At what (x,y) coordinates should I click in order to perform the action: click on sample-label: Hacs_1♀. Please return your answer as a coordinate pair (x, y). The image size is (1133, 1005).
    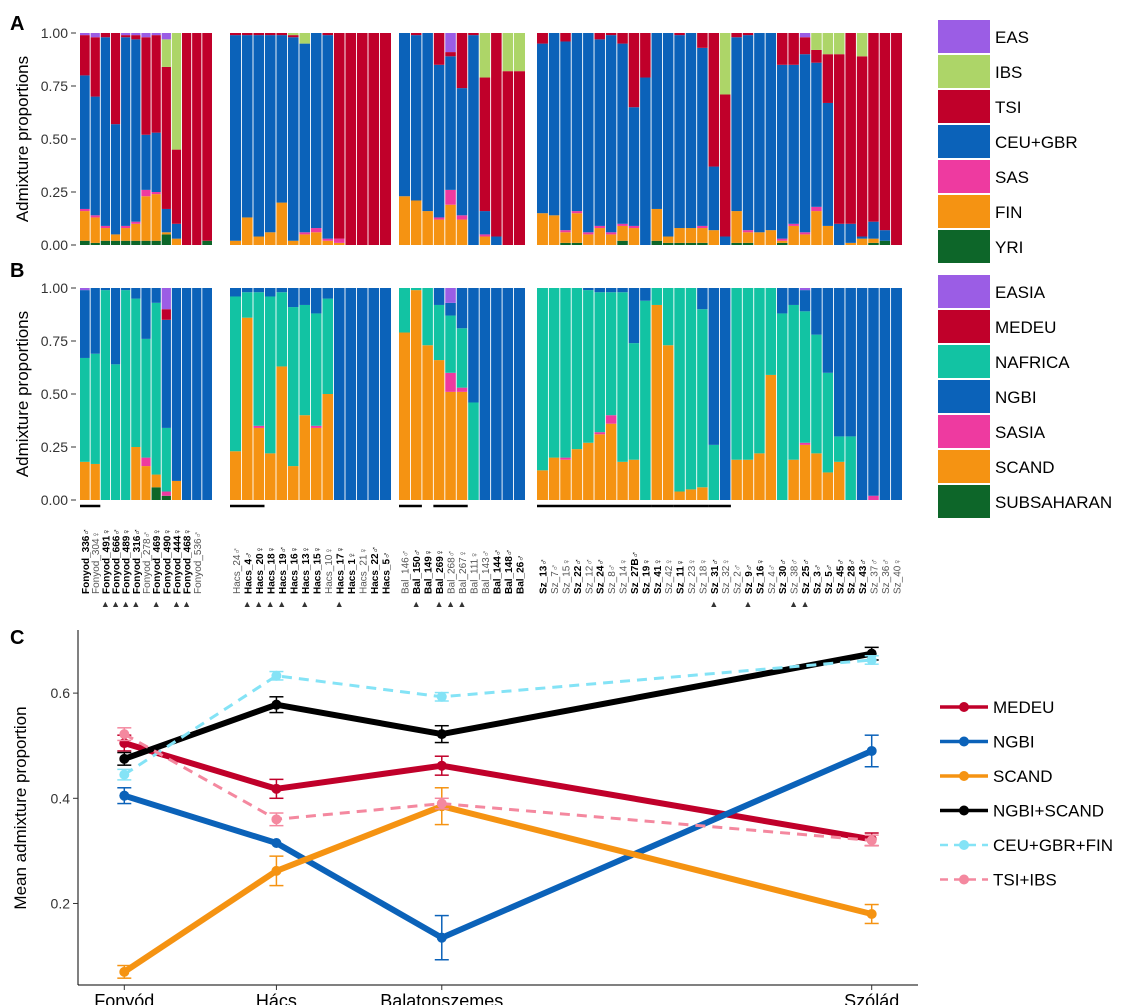
    Looking at the image, I should click on (352, 572).